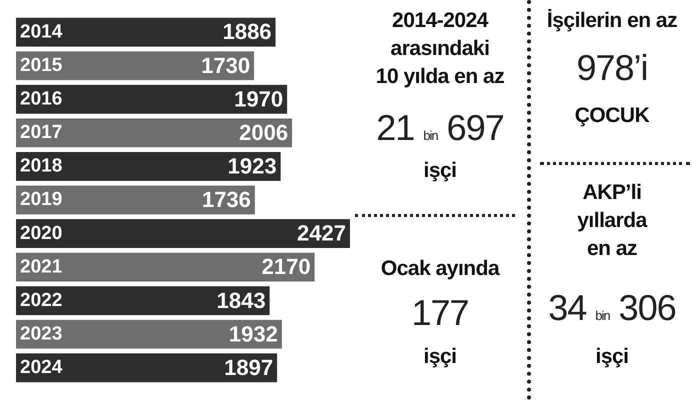 The width and height of the screenshot is (700, 400). Describe the element at coordinates (252, 166) in the screenshot. I see `data-label: 1923` at that location.